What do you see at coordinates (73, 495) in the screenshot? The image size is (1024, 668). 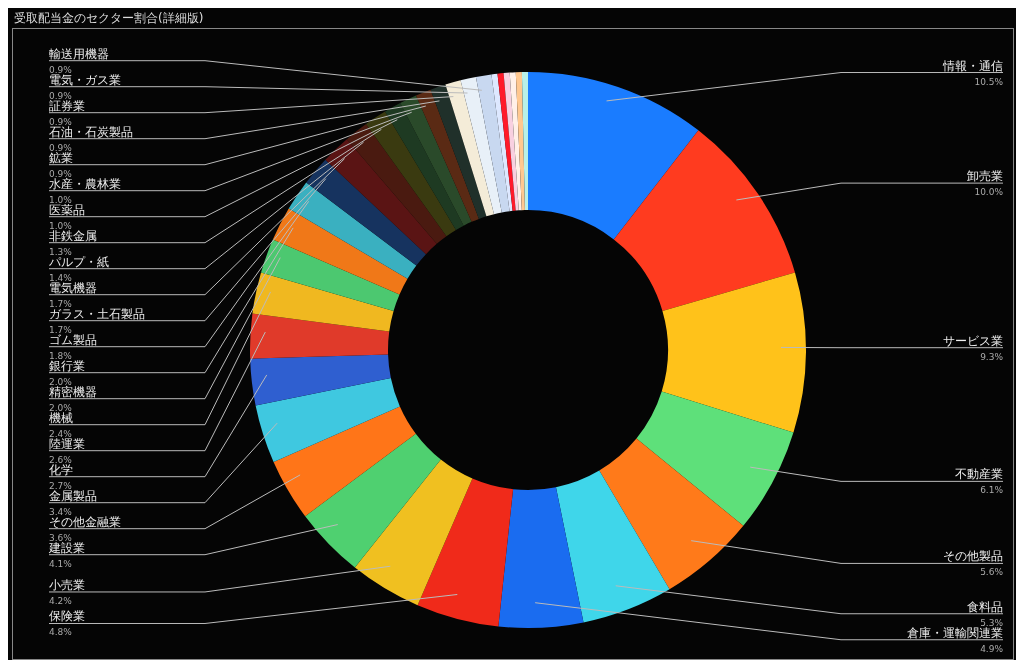 I see `slice-label: 金属製品` at bounding box center [73, 495].